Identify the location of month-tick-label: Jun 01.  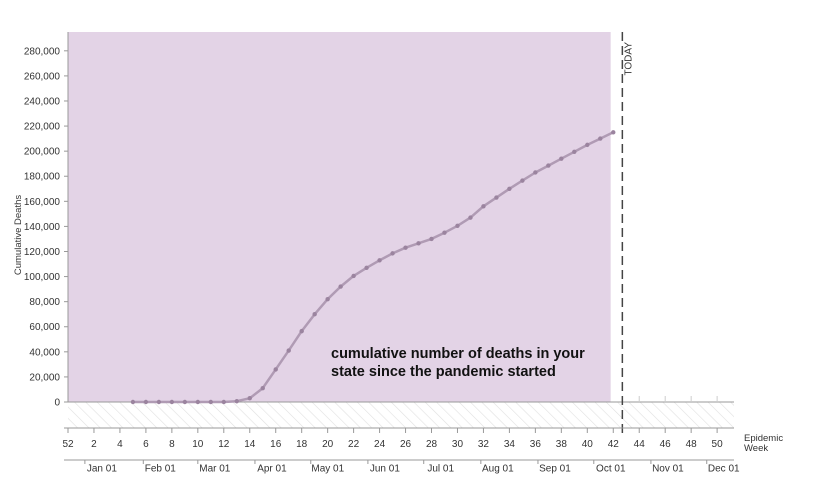
(385, 469).